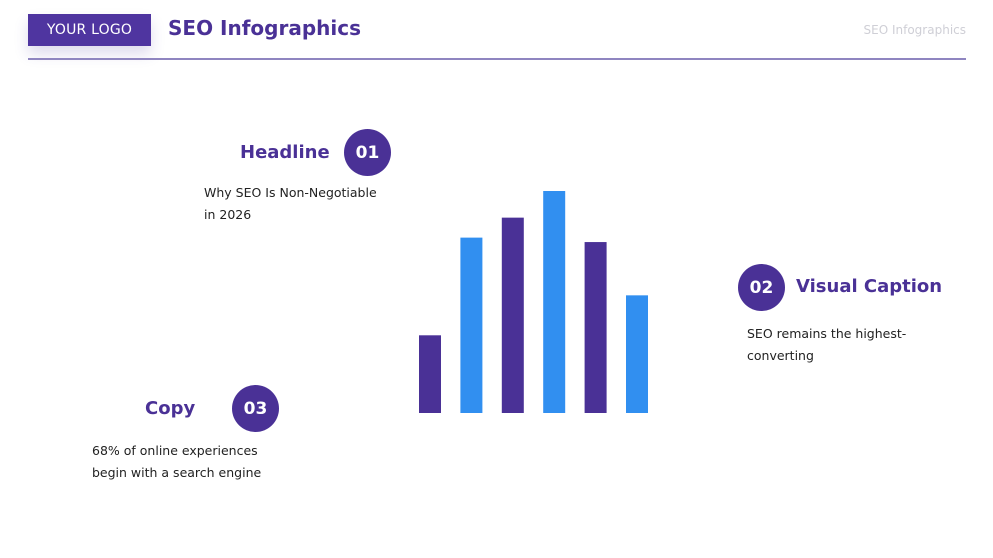 This screenshot has width=993, height=558. Describe the element at coordinates (826, 345) in the screenshot. I see `item-2-text: SEO remains the highest- converting` at that location.